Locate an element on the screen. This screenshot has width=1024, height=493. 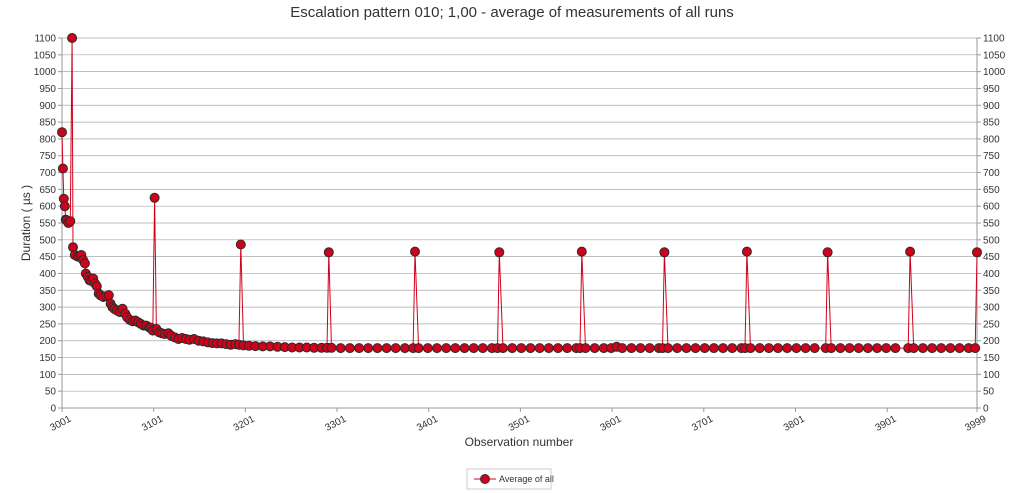
legend-marker-swatch is located at coordinates (485, 479).